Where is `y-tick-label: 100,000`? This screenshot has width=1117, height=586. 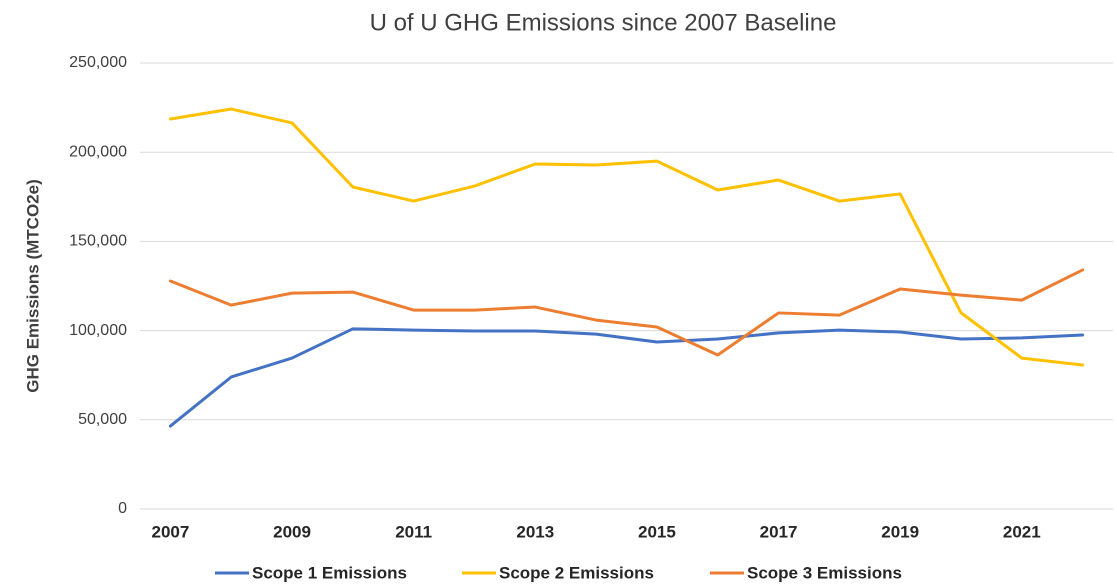
y-tick-label: 100,000 is located at coordinates (98, 330).